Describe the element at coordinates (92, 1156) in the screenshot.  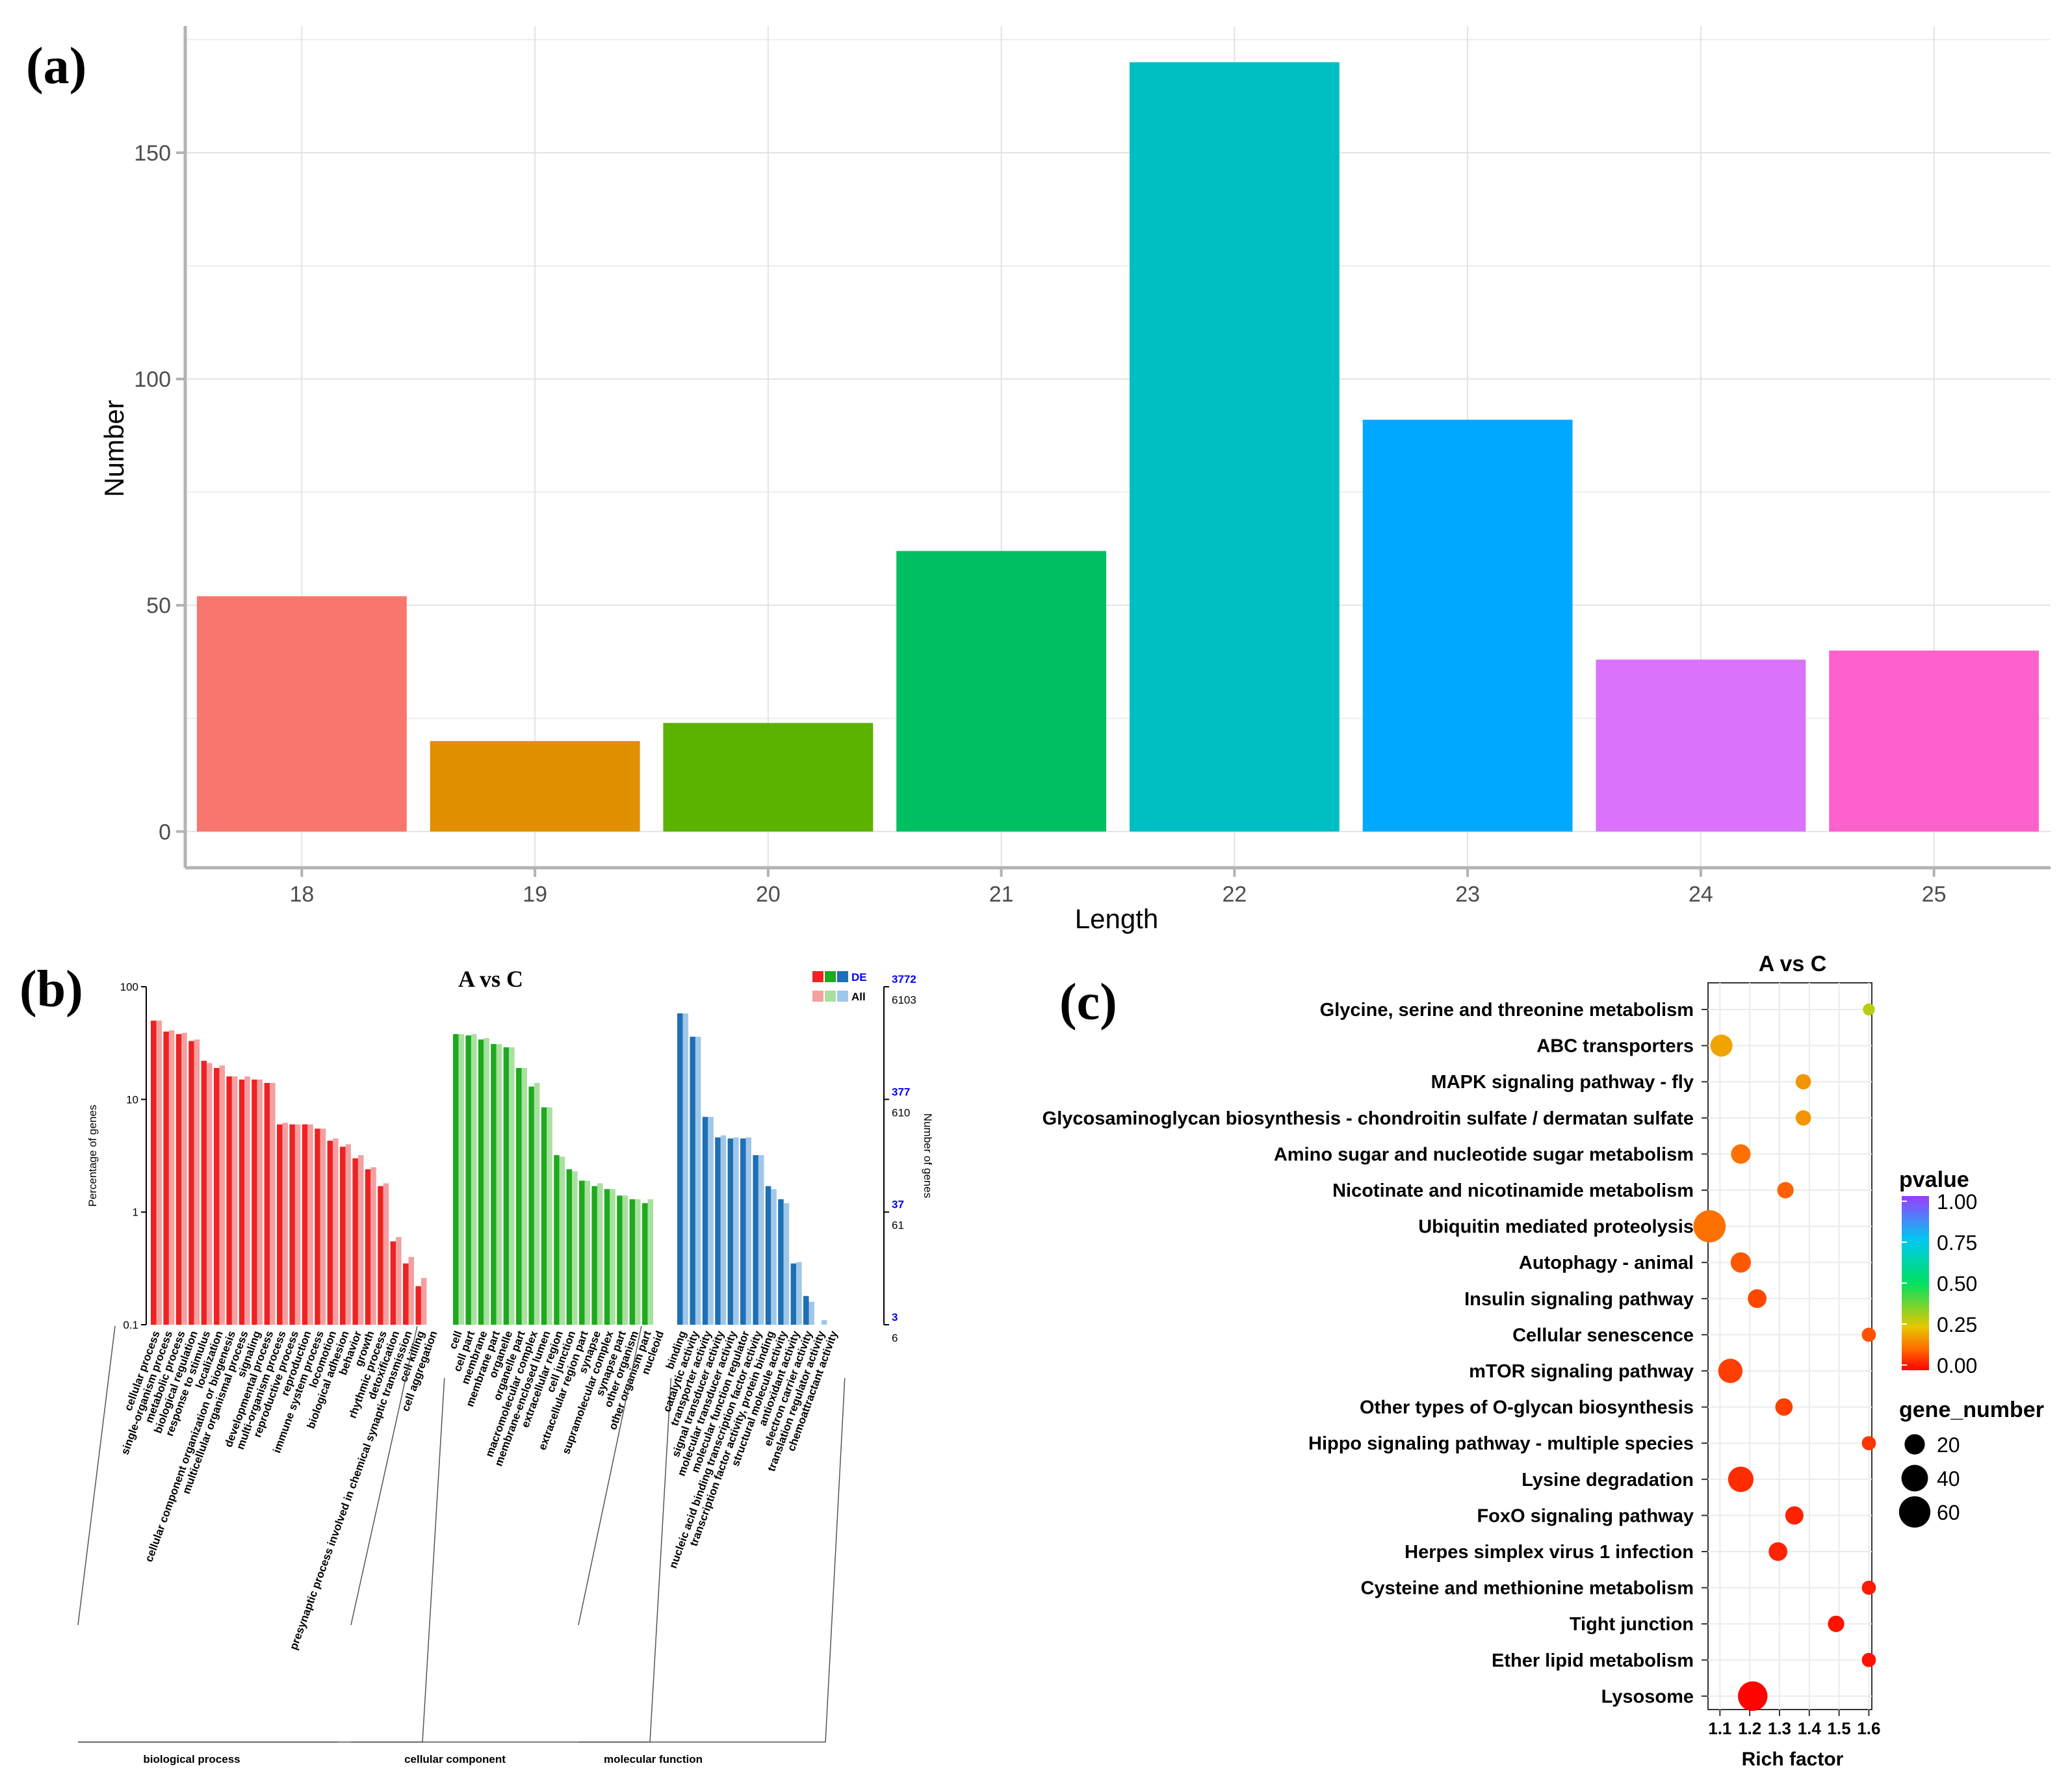
I see `y-axis-title-left: Percentage of genes` at that location.